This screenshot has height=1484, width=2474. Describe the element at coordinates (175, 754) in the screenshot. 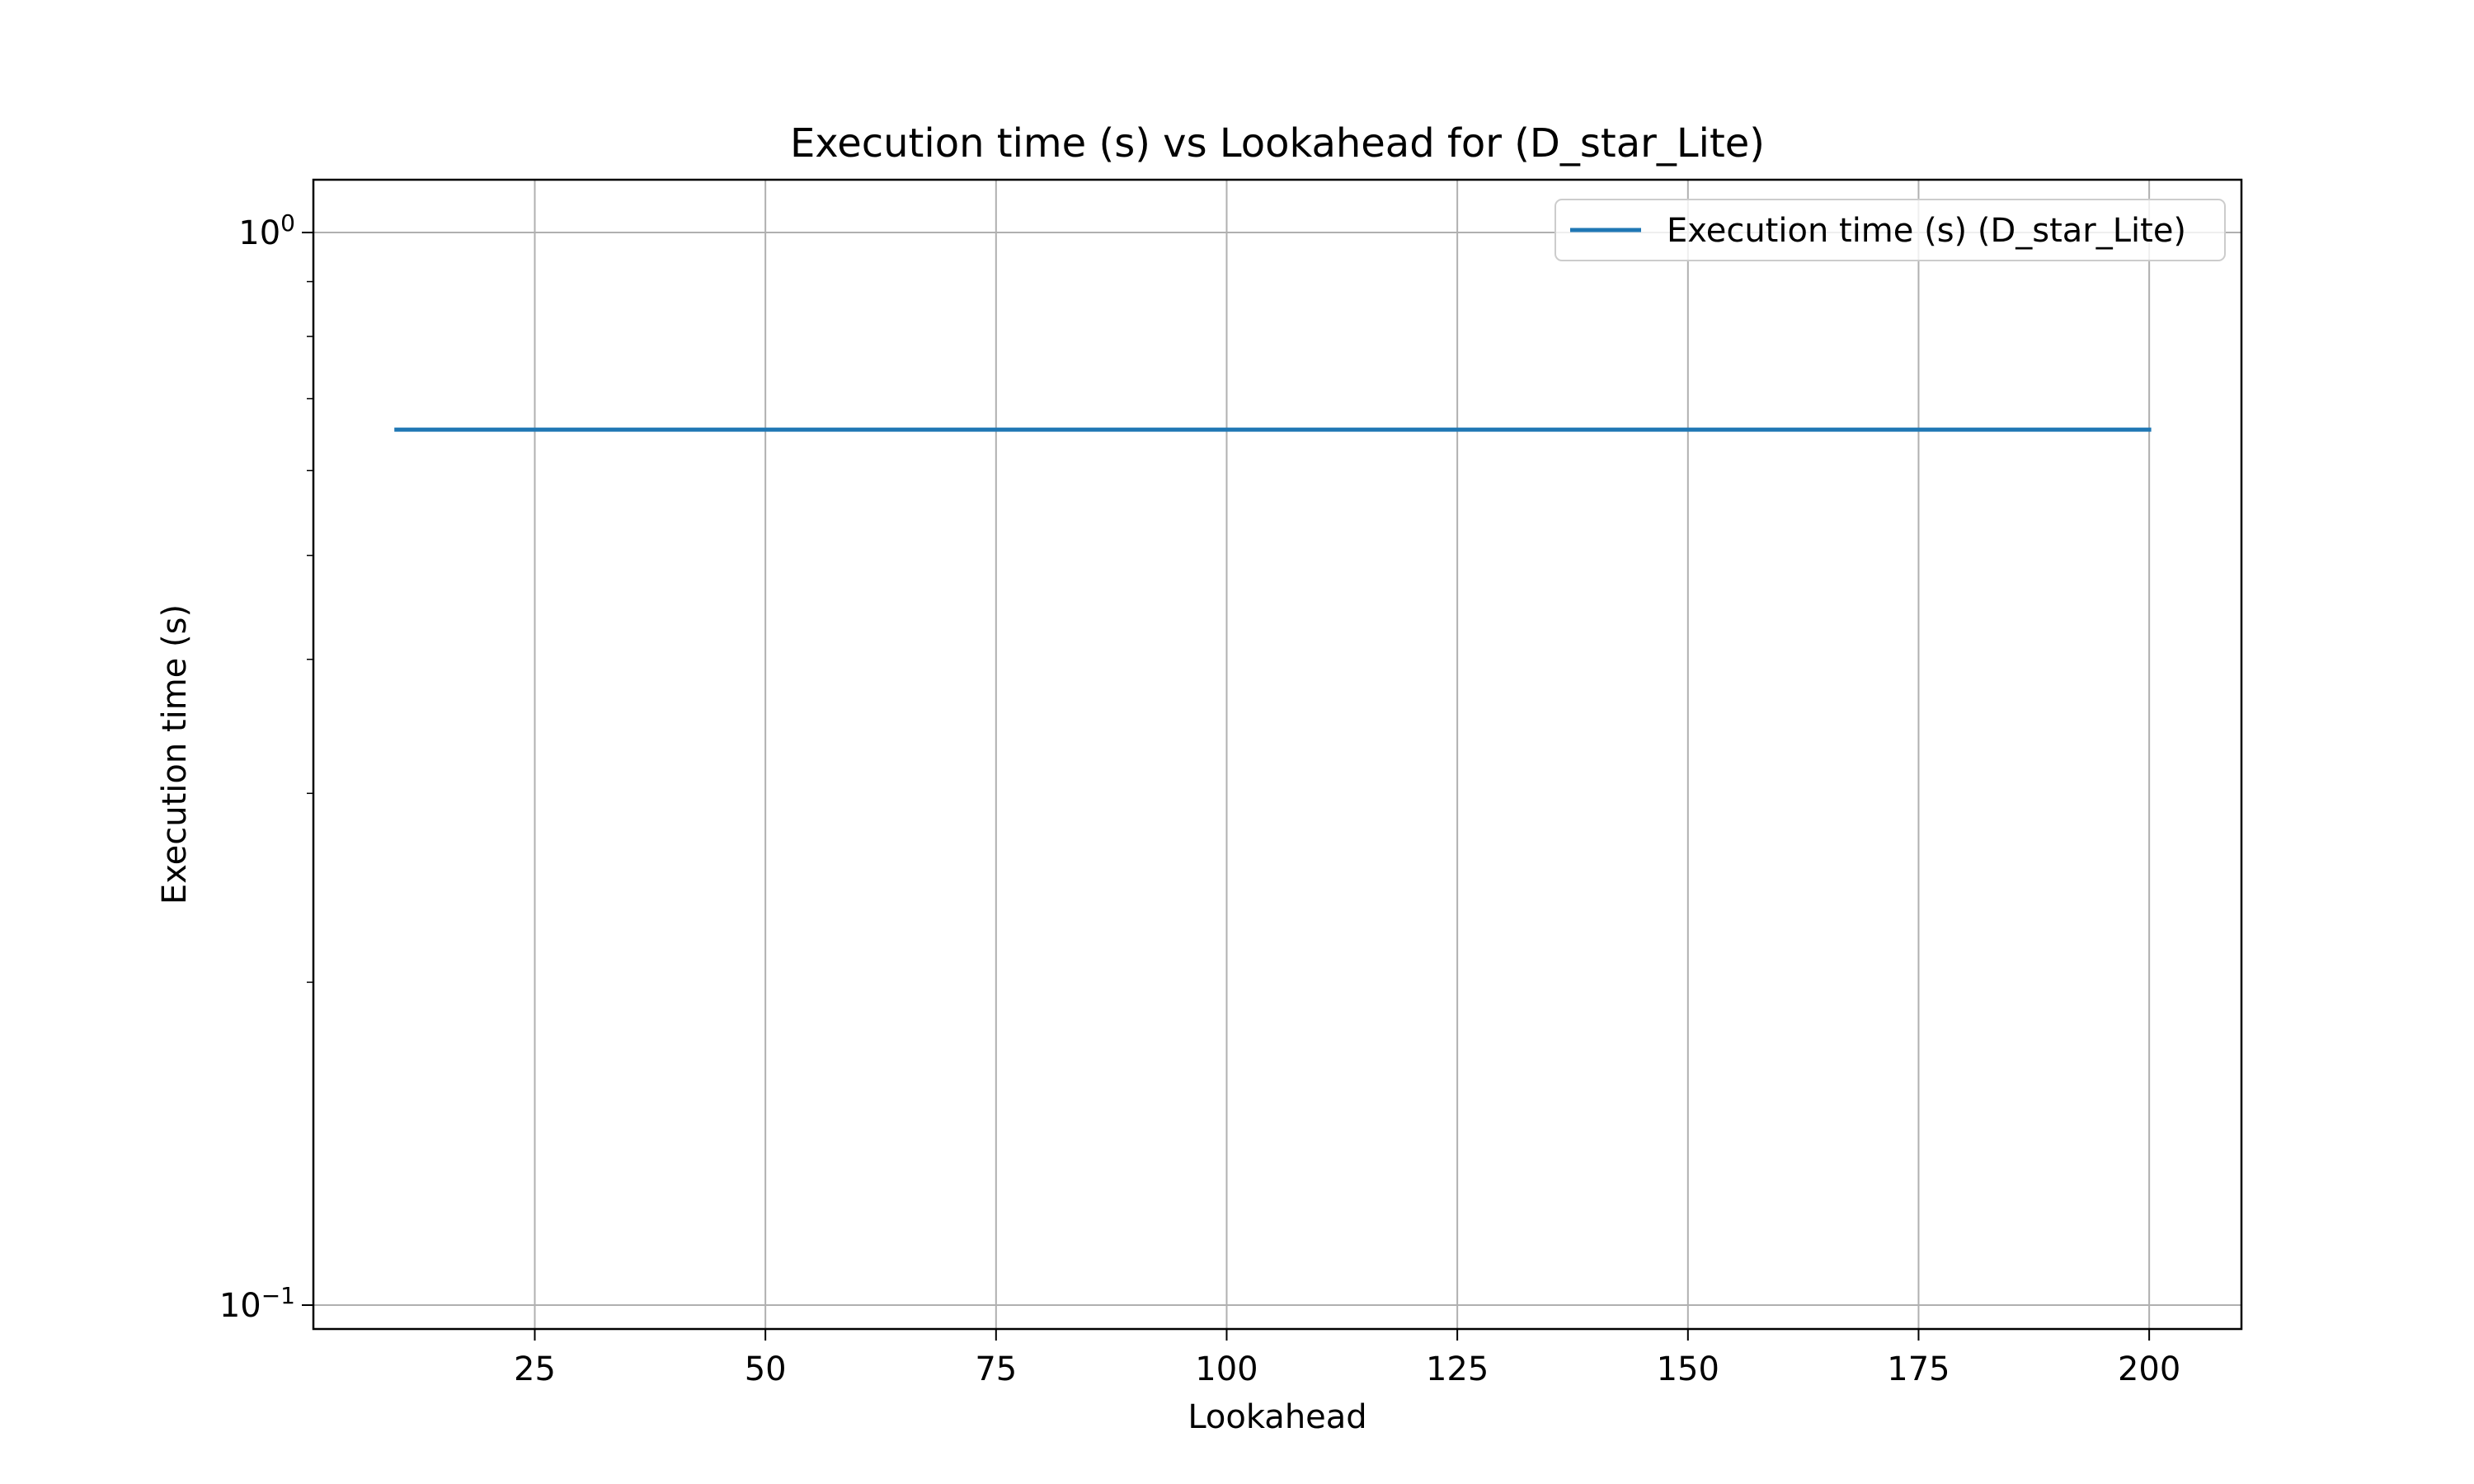

I see `y-axis-label: Execution time (s)` at that location.